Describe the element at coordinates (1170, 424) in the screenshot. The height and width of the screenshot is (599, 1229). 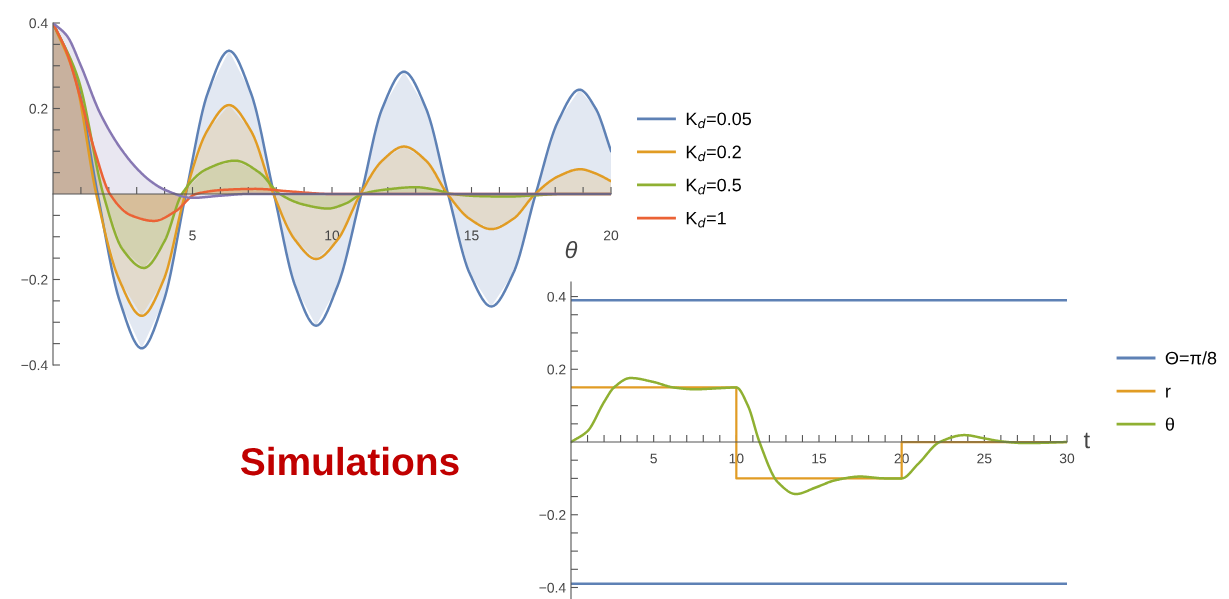
I see `legend-label: θ` at that location.